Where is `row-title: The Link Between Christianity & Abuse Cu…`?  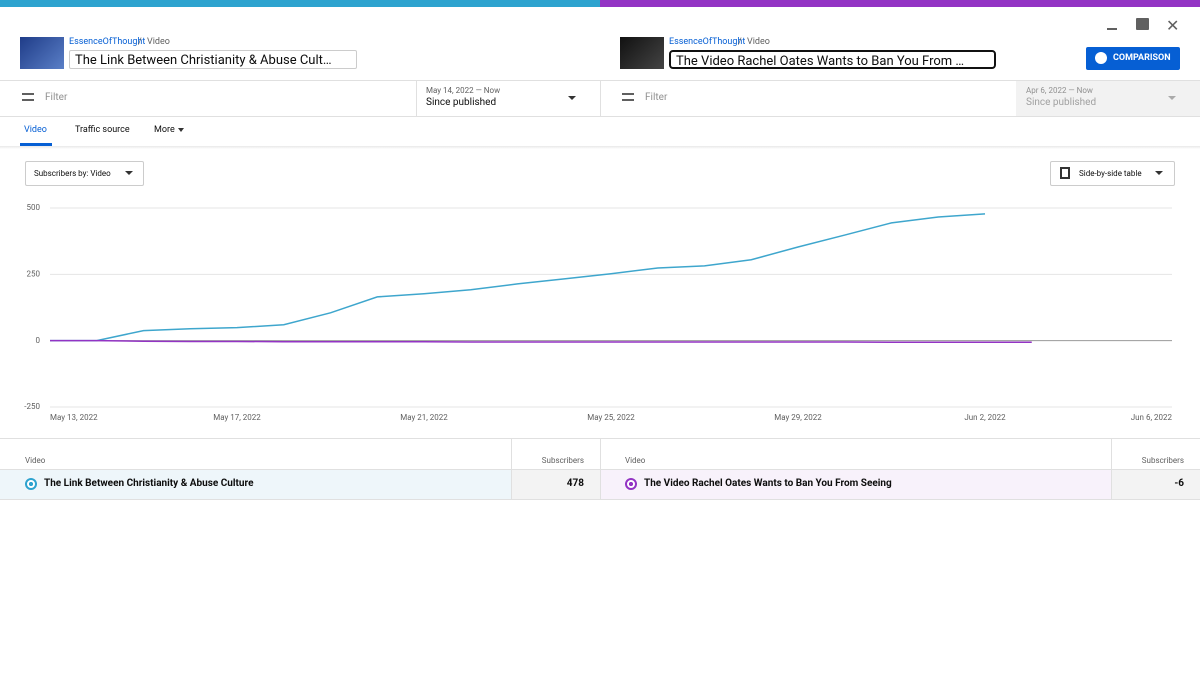 row-title: The Link Between Christianity & Abuse Cu… is located at coordinates (149, 483).